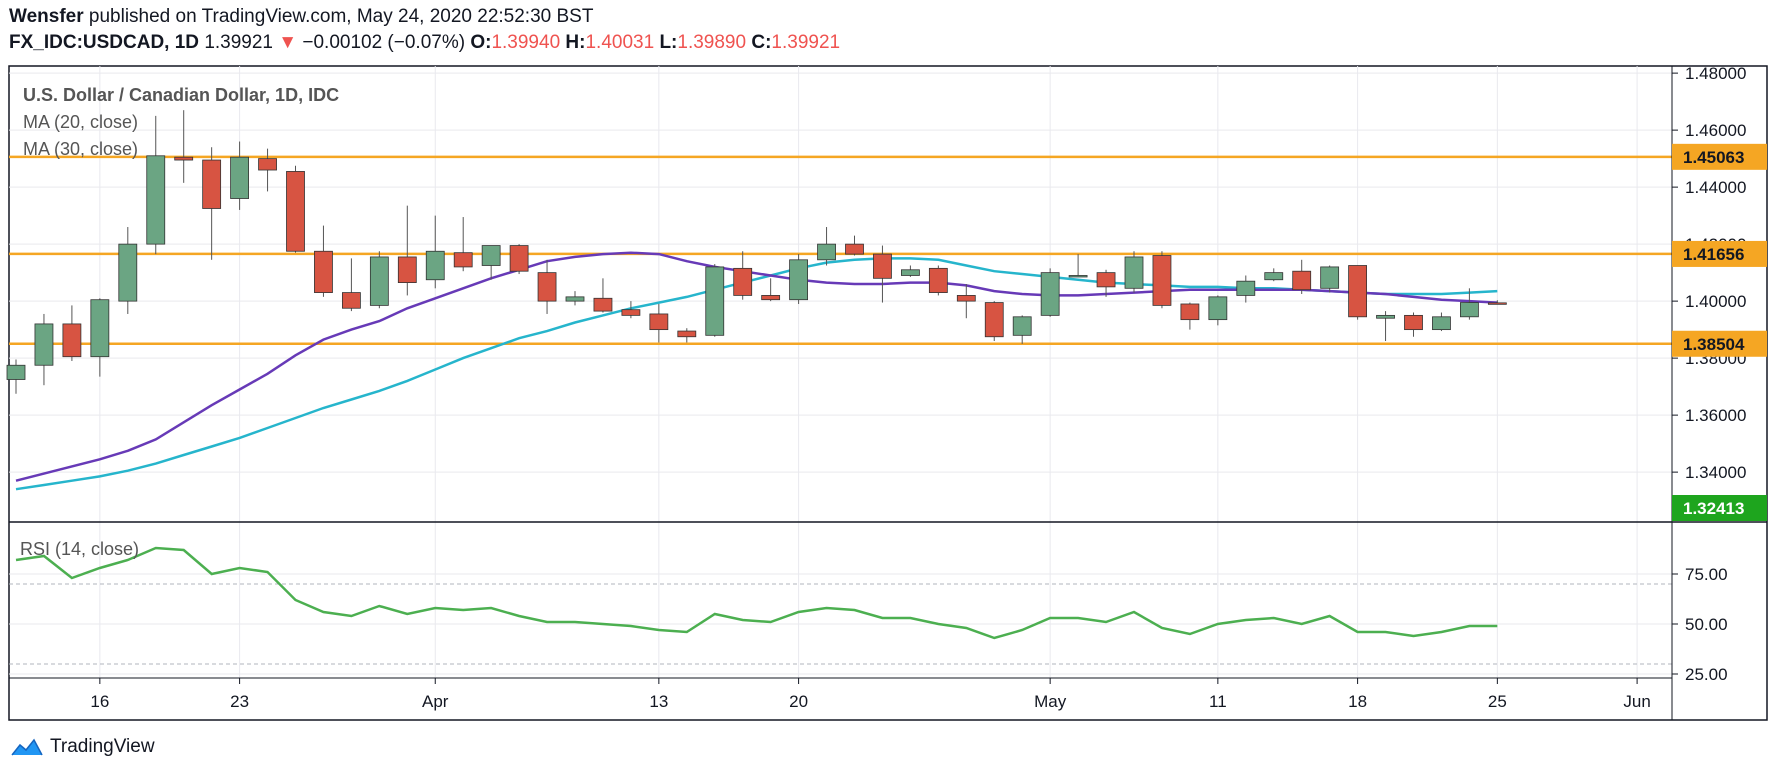  Describe the element at coordinates (288, 42) in the screenshot. I see `change-down-icon: ▼` at that location.